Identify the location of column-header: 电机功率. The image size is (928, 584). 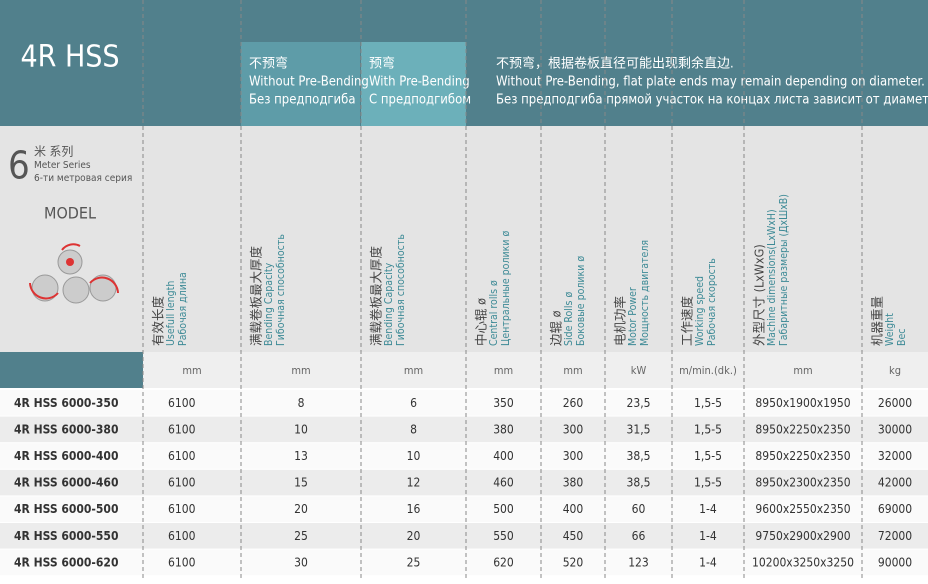
(620, 321).